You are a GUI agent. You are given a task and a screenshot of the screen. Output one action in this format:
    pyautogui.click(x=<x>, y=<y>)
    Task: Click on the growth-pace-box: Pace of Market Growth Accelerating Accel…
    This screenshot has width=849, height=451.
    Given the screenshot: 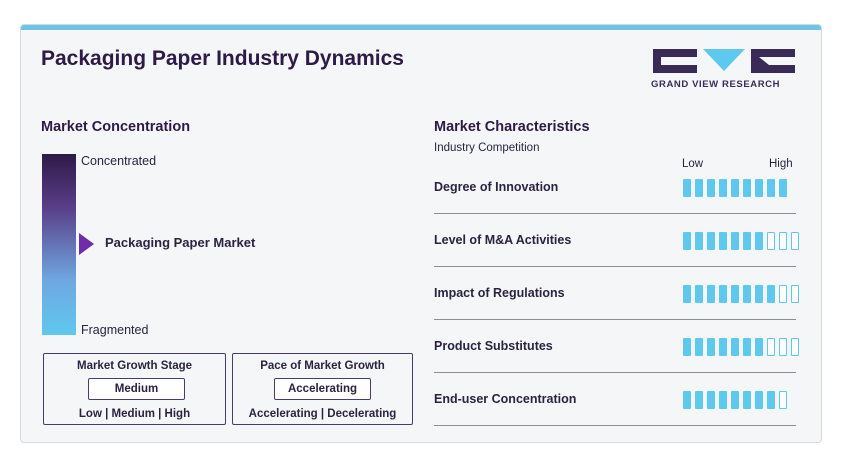 What is the action you would take?
    pyautogui.click(x=322, y=389)
    